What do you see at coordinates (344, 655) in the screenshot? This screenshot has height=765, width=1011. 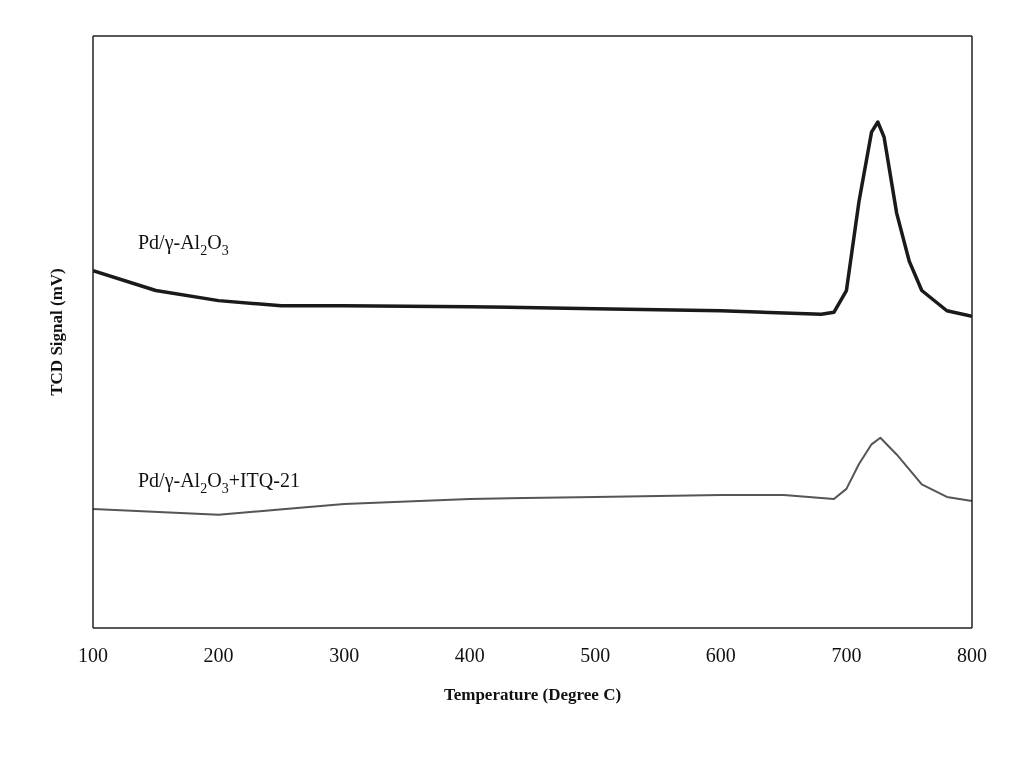 I see `x-tick-label: 300` at bounding box center [344, 655].